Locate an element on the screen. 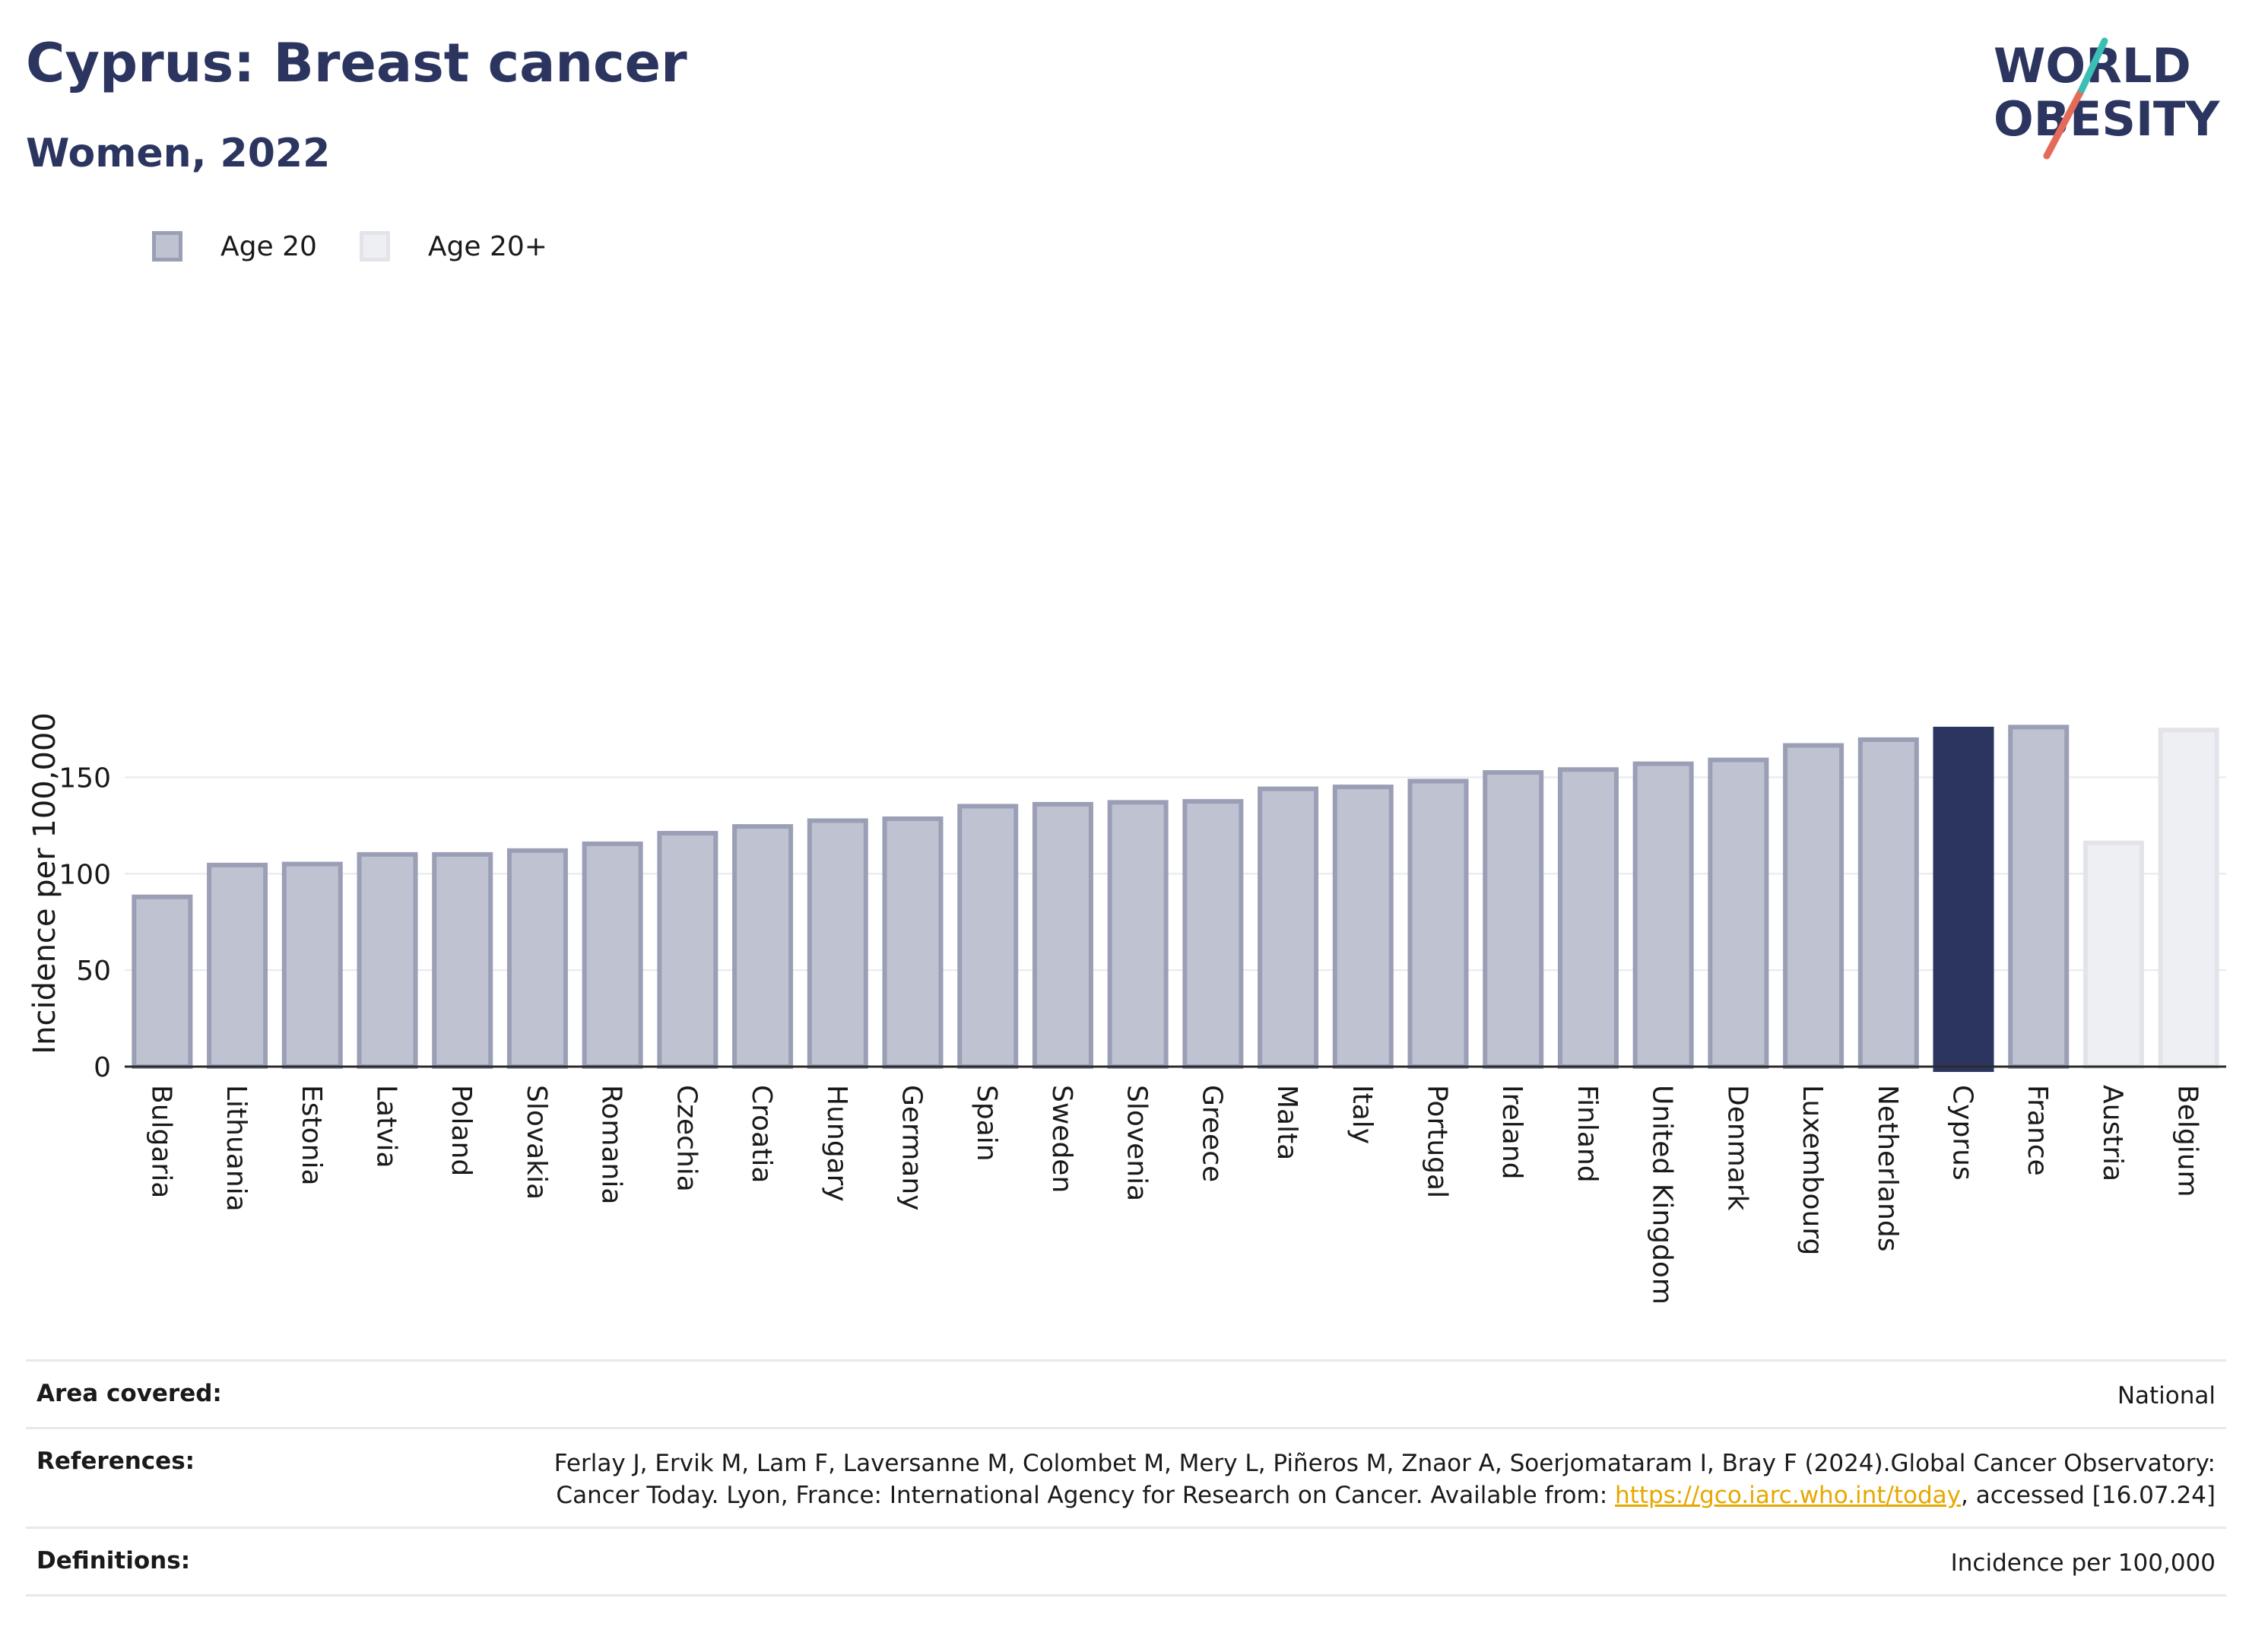 The image size is (2249, 1652). page-title: Cyprus: Breast cancer is located at coordinates (356, 63).